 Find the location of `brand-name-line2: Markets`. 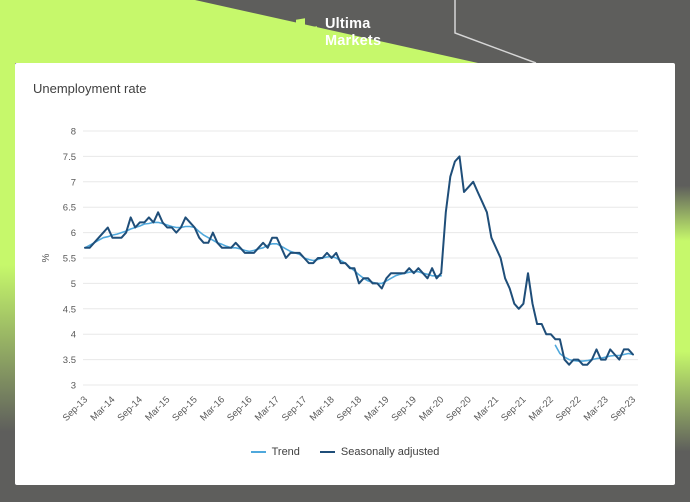

brand-name-line2: Markets is located at coordinates (353, 41).